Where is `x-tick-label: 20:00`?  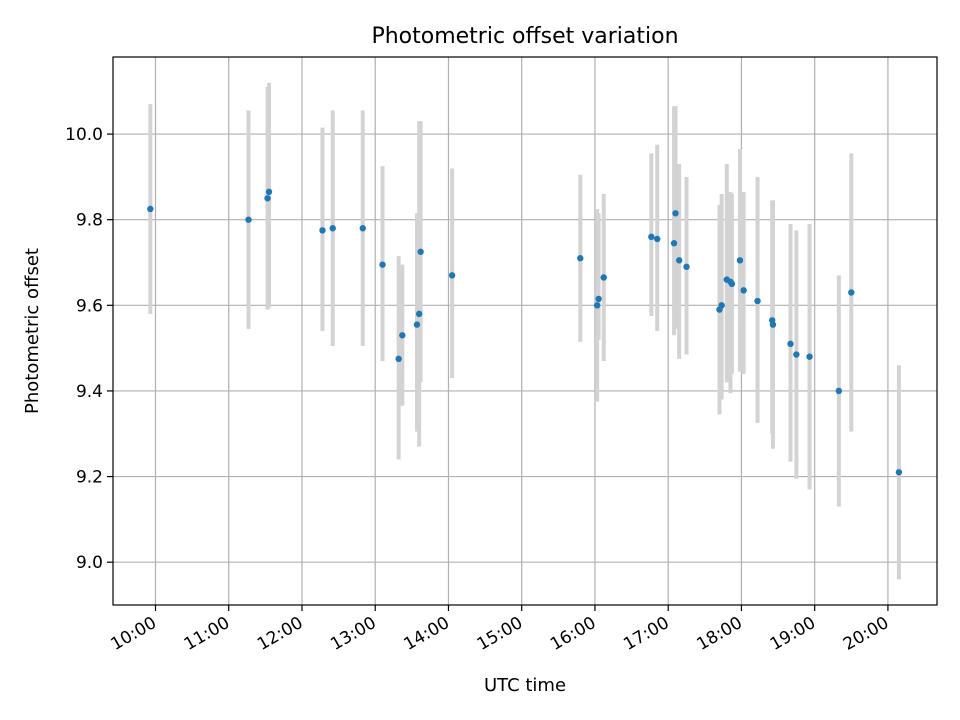
x-tick-label: 20:00 is located at coordinates (866, 634).